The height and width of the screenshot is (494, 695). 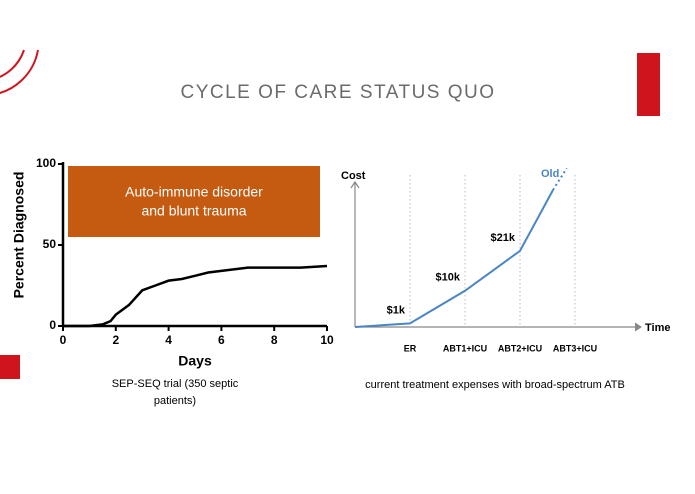 I want to click on y-axis-label: Cost, so click(x=353, y=176).